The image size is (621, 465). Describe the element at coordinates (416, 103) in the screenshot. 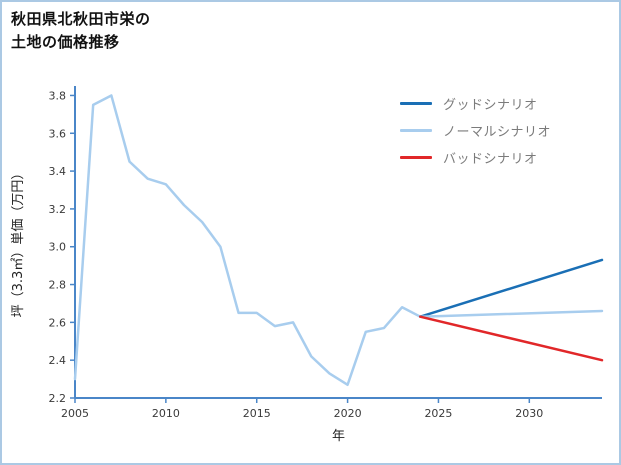

I see `legend-line-good` at that location.